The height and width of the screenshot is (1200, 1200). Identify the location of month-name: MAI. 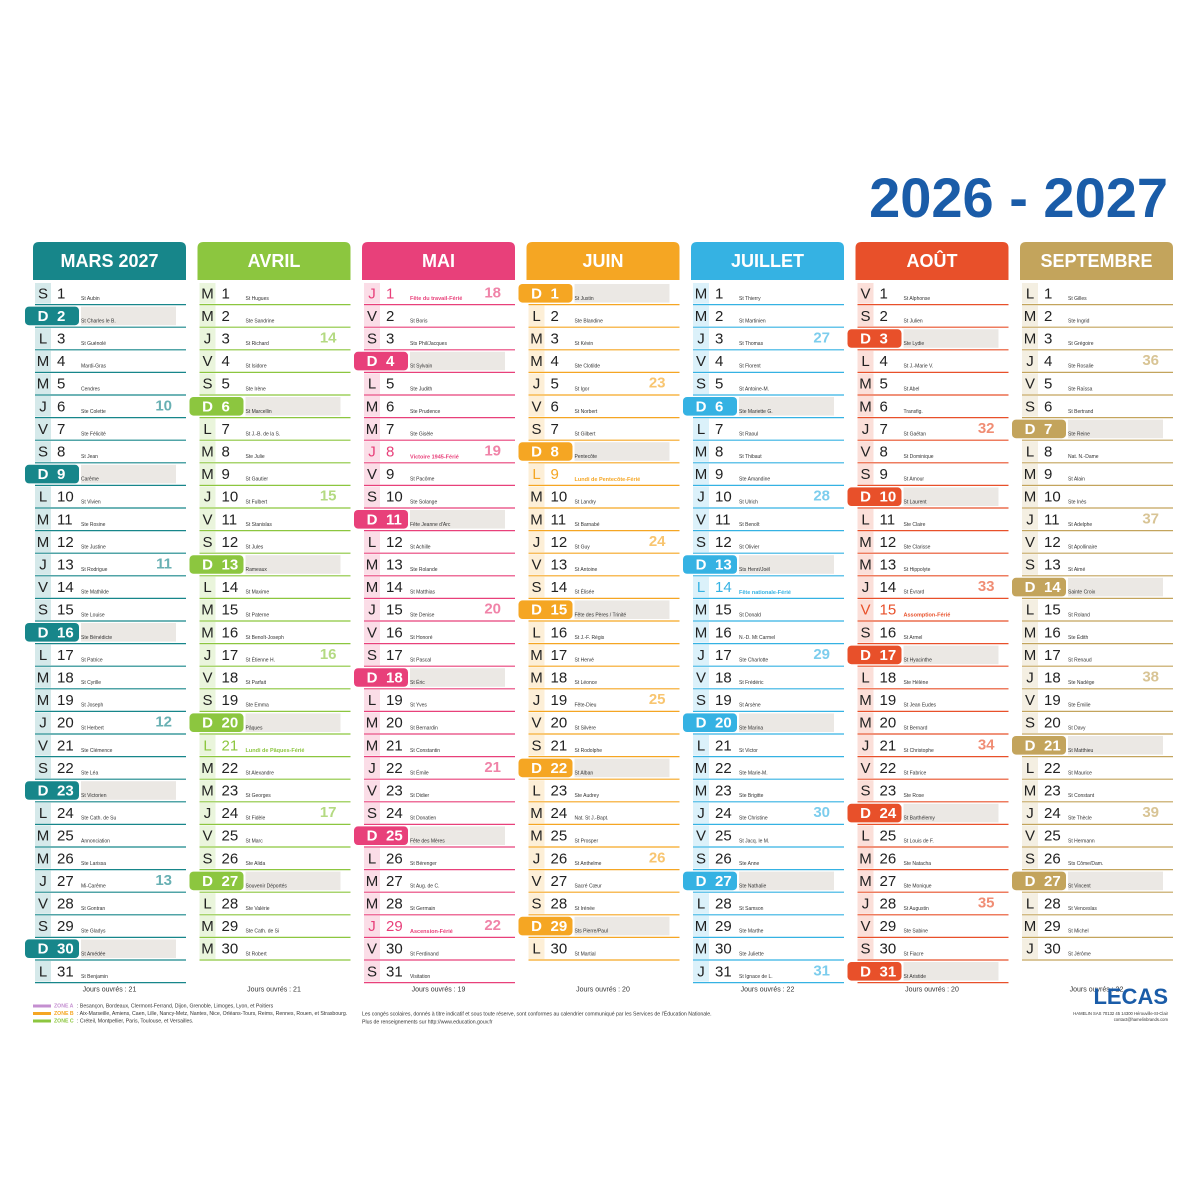
(438, 261).